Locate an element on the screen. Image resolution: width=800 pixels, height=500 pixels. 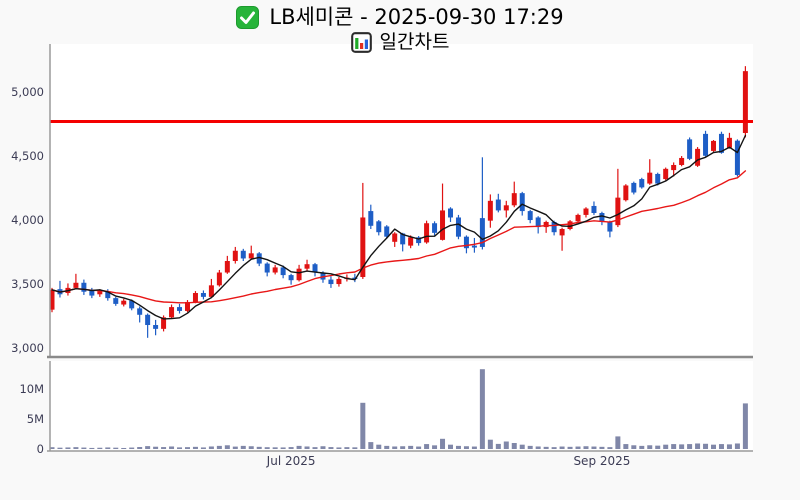
chart-subtitle-row: 일간차트 is located at coordinates (400, 42).